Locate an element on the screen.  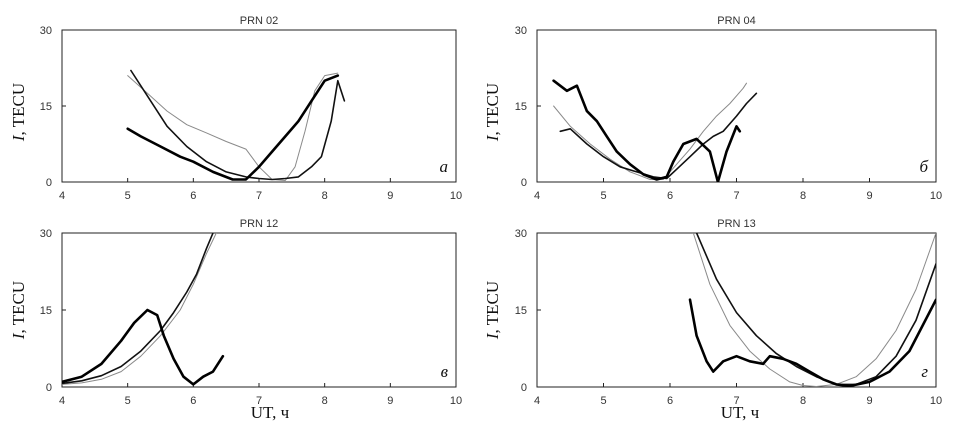
series-group-b is located at coordinates (655, 130).